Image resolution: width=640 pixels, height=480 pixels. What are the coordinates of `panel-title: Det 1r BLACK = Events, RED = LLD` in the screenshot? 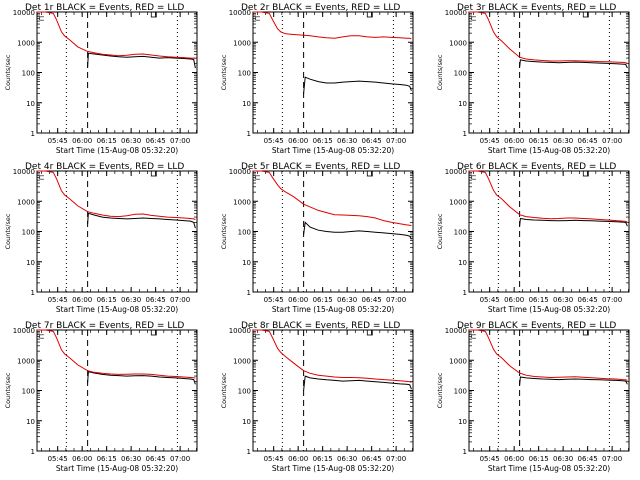 It's located at (104, 8).